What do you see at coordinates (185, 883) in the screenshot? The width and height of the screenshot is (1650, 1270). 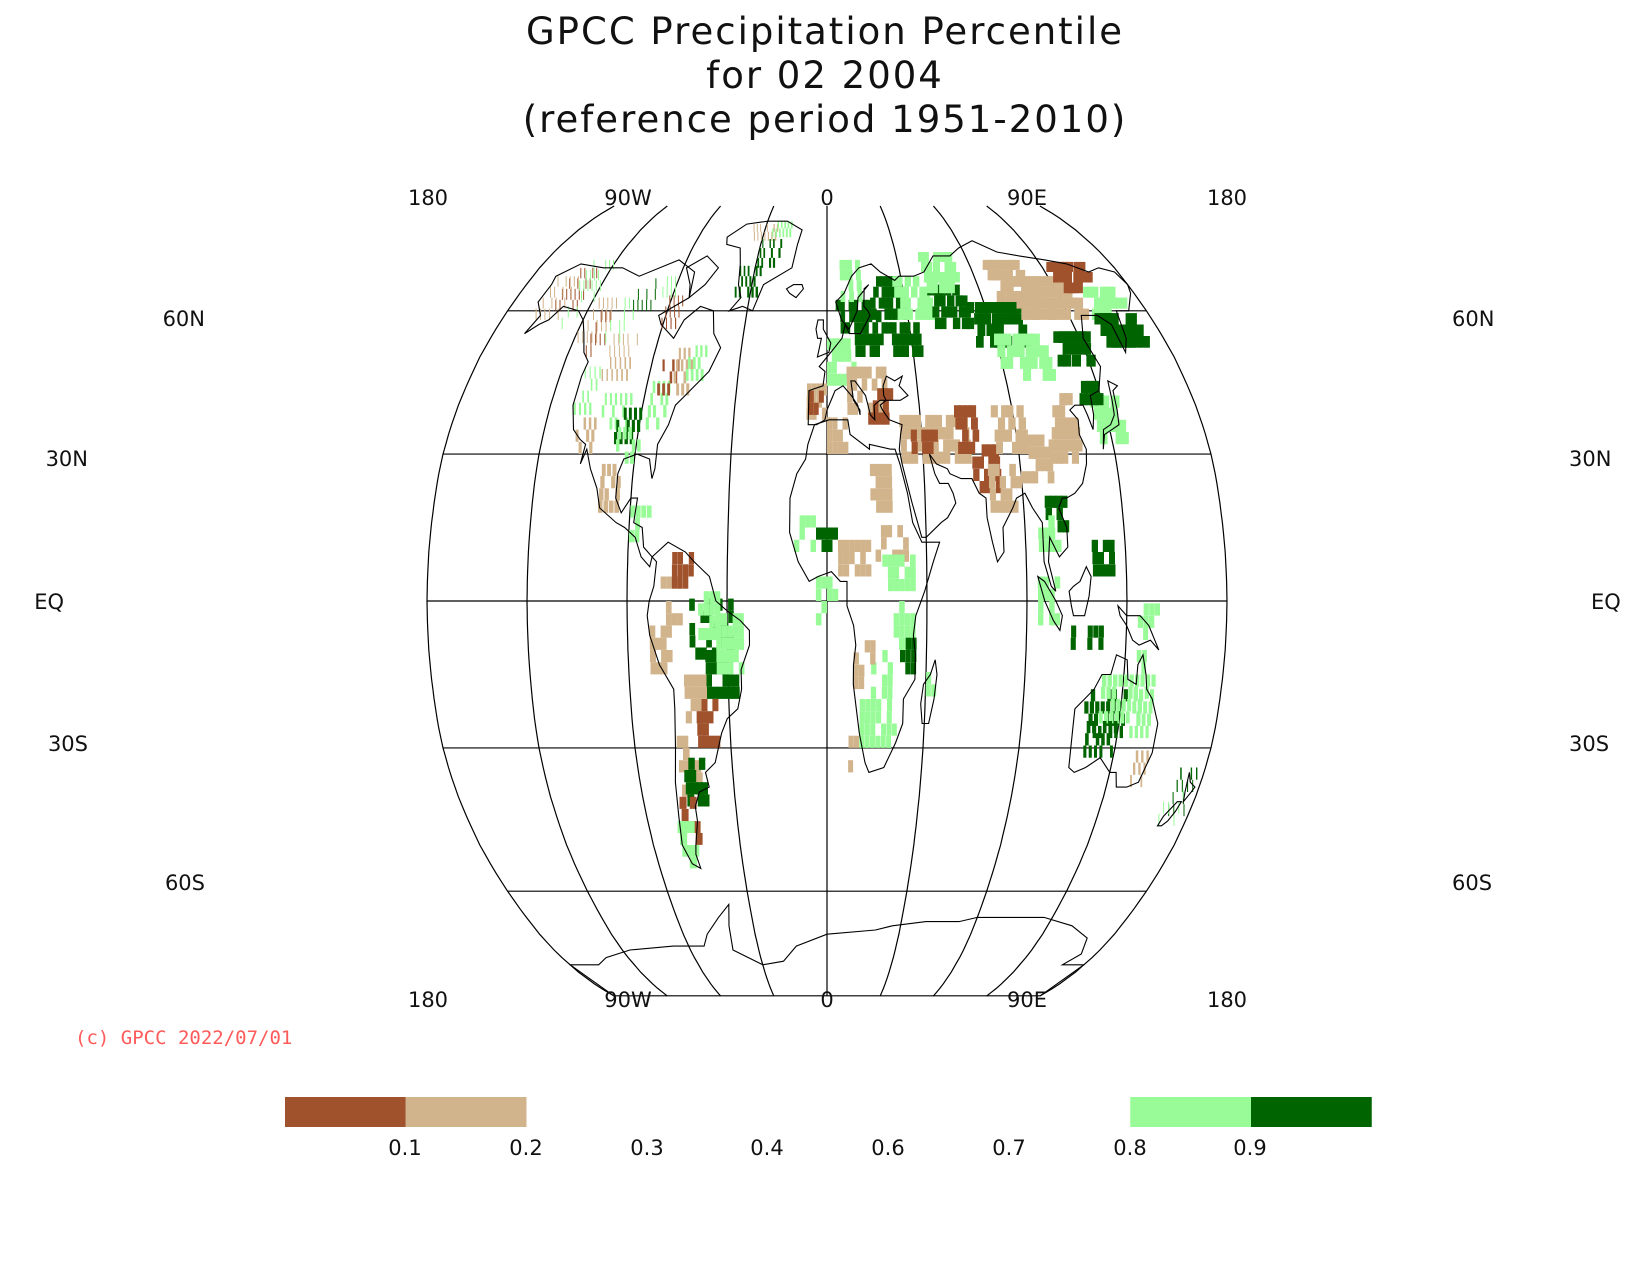 I see `lat-label-60s-left: 60S` at bounding box center [185, 883].